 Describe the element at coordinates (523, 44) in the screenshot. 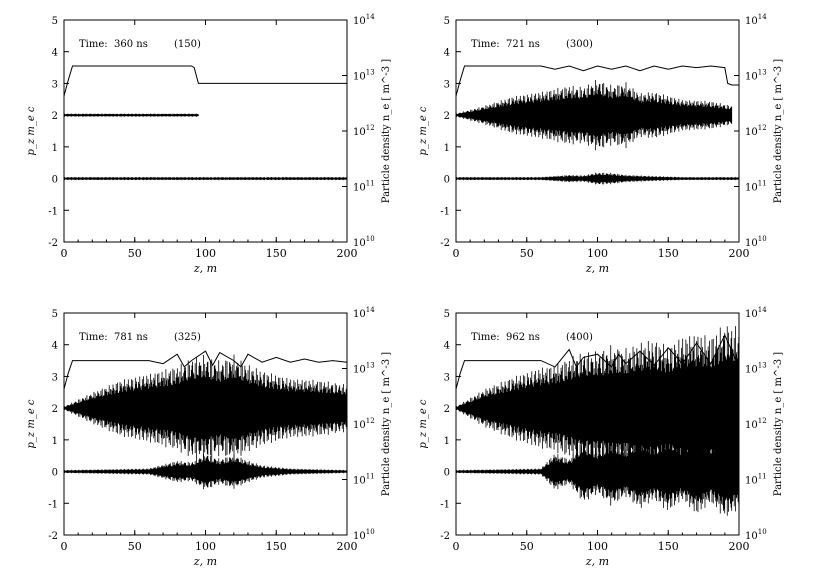

I see `time-value: 721 ns` at that location.